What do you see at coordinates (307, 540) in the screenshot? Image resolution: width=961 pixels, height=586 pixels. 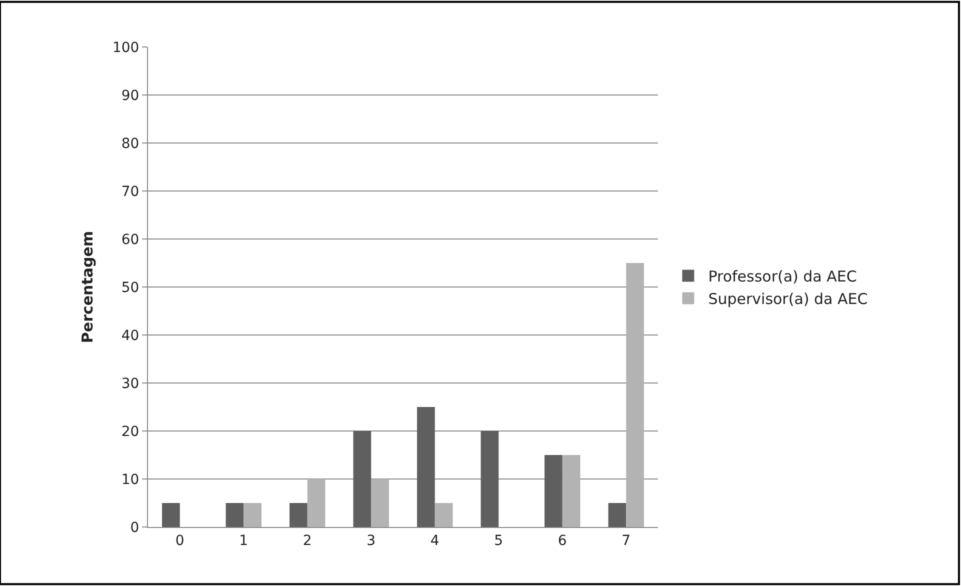 I see `x-tick-label: 2` at bounding box center [307, 540].